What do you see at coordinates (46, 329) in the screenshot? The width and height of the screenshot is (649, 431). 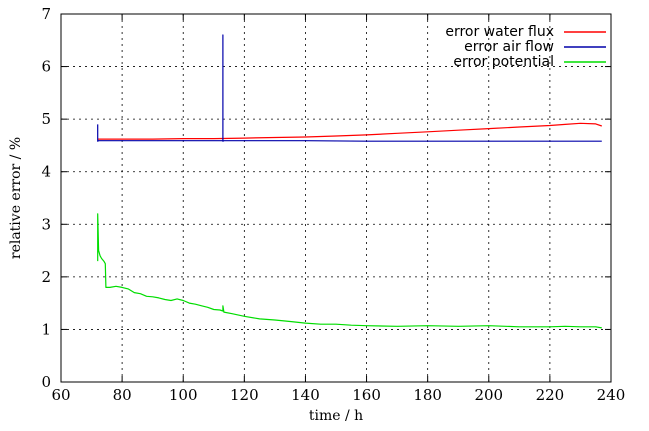 I see `y-tick-label: 1` at bounding box center [46, 329].